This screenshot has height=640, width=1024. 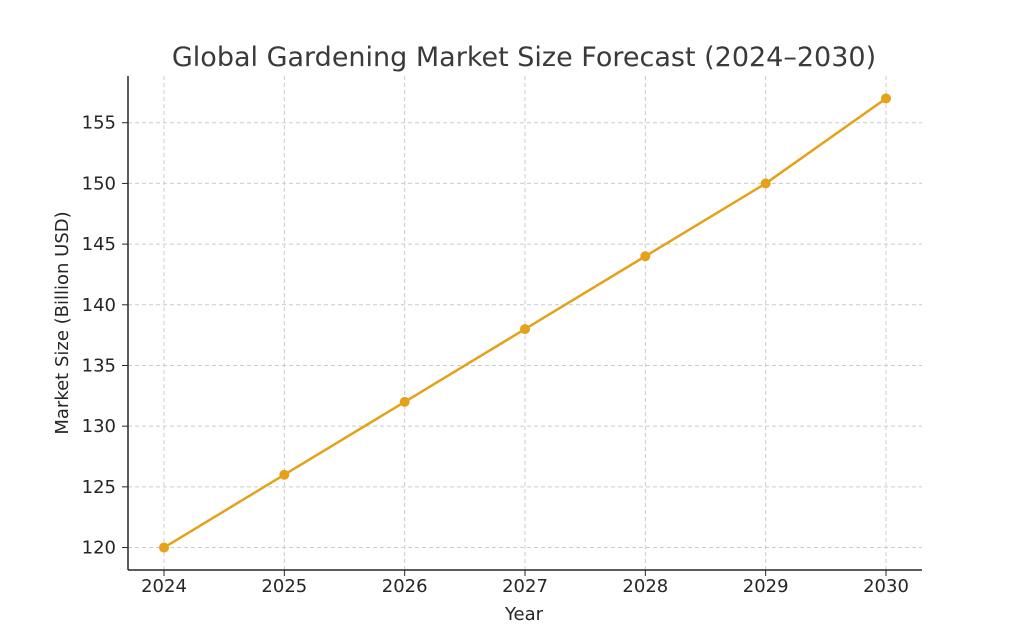 I want to click on y-tick-label: 130, so click(x=99, y=426).